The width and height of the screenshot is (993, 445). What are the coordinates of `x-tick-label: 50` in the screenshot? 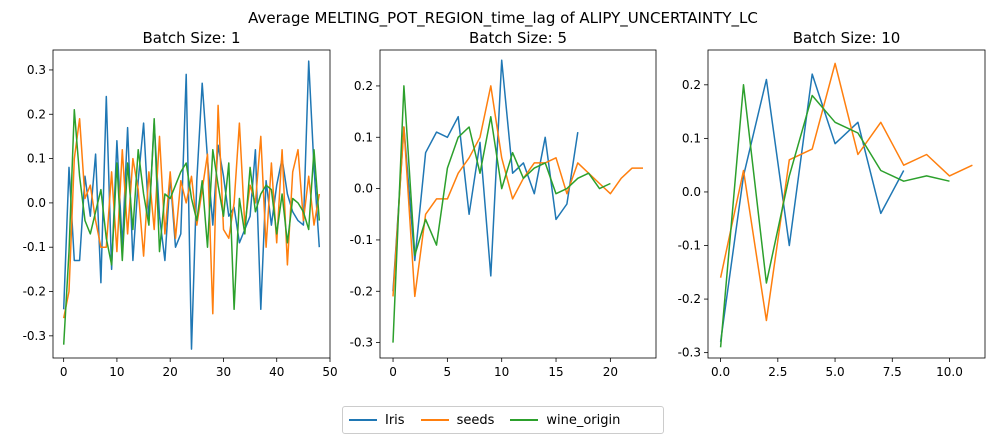 It's located at (329, 372).